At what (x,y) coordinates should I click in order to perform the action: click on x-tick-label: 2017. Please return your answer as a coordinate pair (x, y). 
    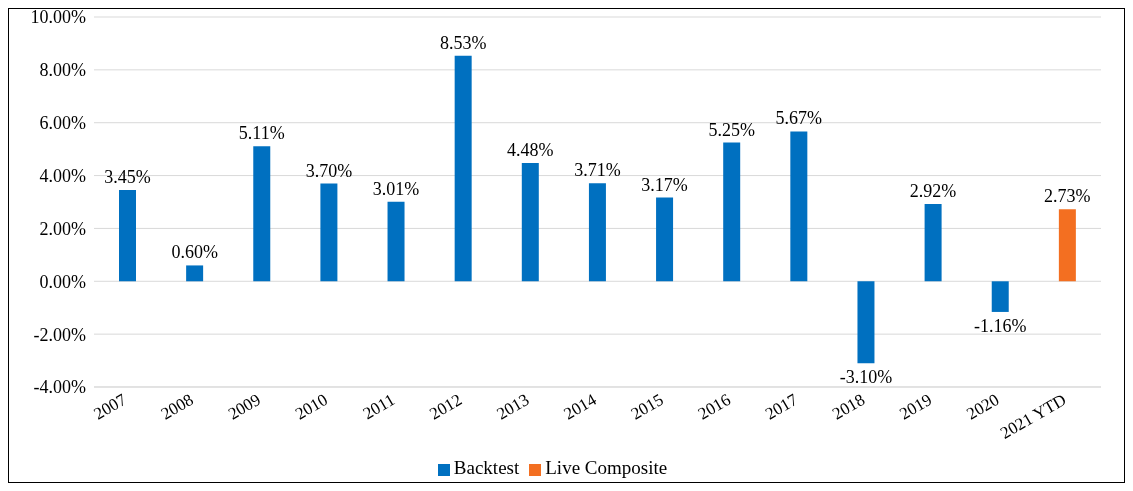
    Looking at the image, I should click on (781, 406).